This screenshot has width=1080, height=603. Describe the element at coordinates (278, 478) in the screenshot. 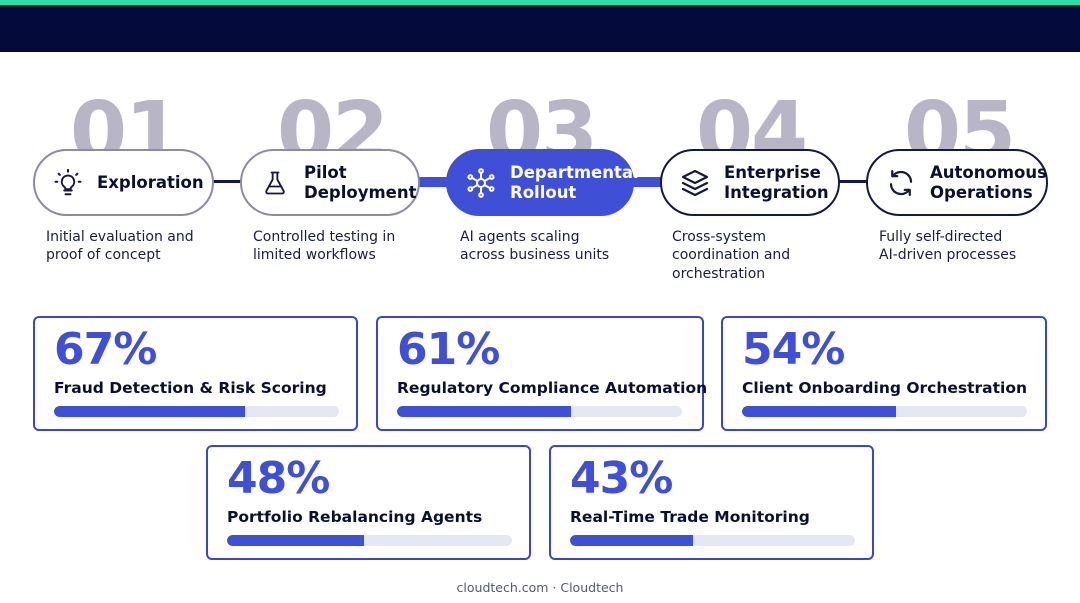

I see `stat-percent: 48%` at that location.